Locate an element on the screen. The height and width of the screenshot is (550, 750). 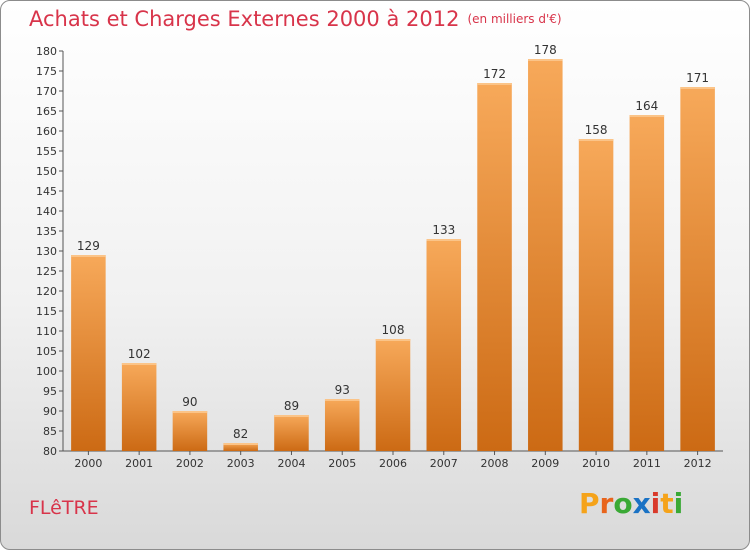
y-tick-label: 110 is located at coordinates (46, 331).